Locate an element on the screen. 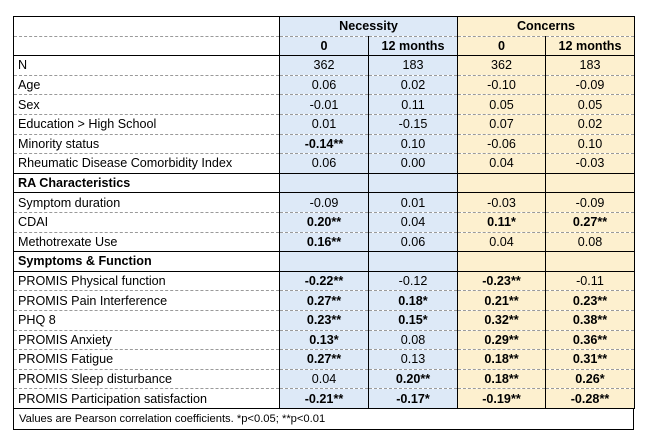  value-cell-necessity-12: -0.12 is located at coordinates (413, 281).